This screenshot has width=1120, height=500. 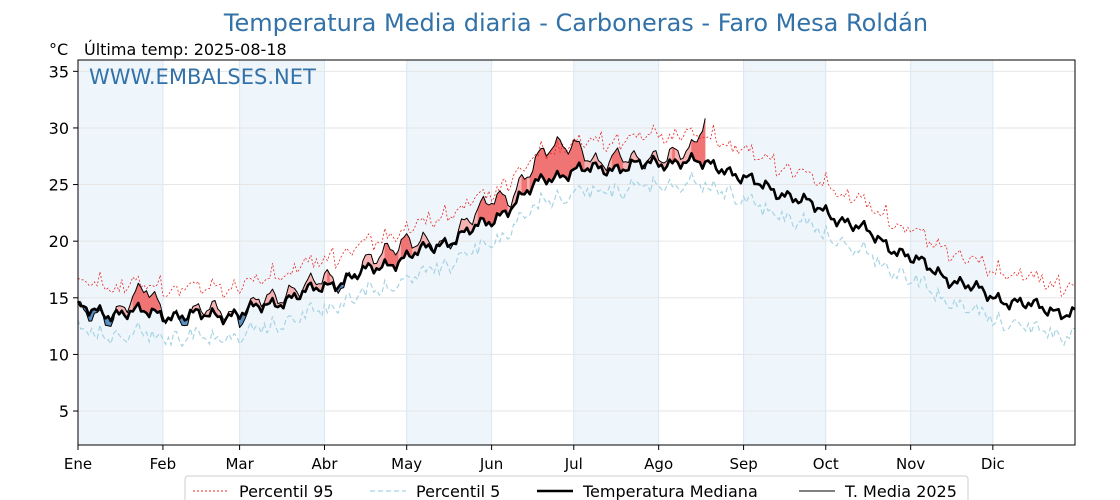 I want to click on x-axis: Ene Feb Mar Abr May Jun Jul Ago Sep Oct Nov Dic, so click(x=534, y=459).